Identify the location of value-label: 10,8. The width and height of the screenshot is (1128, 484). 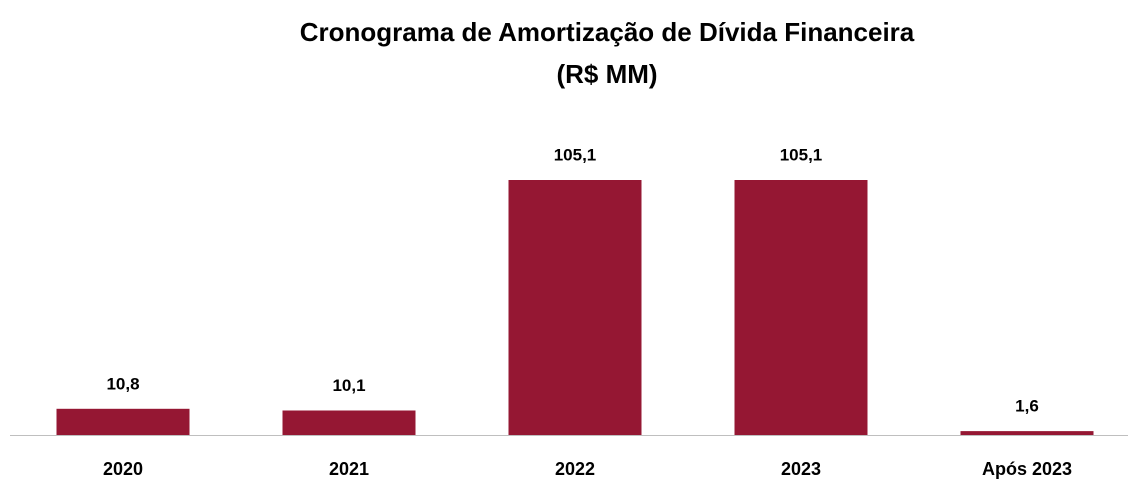
(122, 383).